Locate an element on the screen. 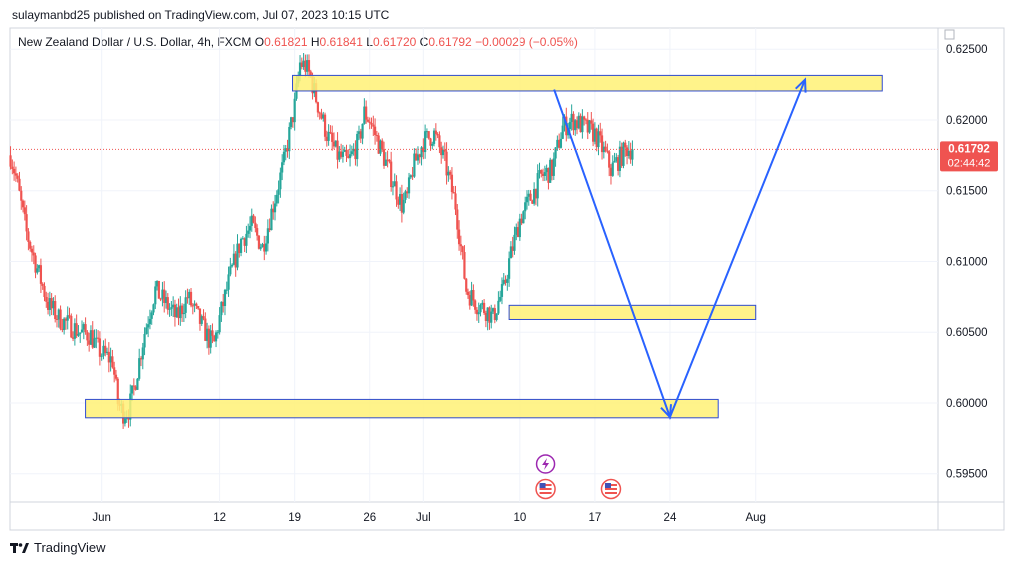 The height and width of the screenshot is (565, 1013). footer-brand: TradingView is located at coordinates (58, 547).